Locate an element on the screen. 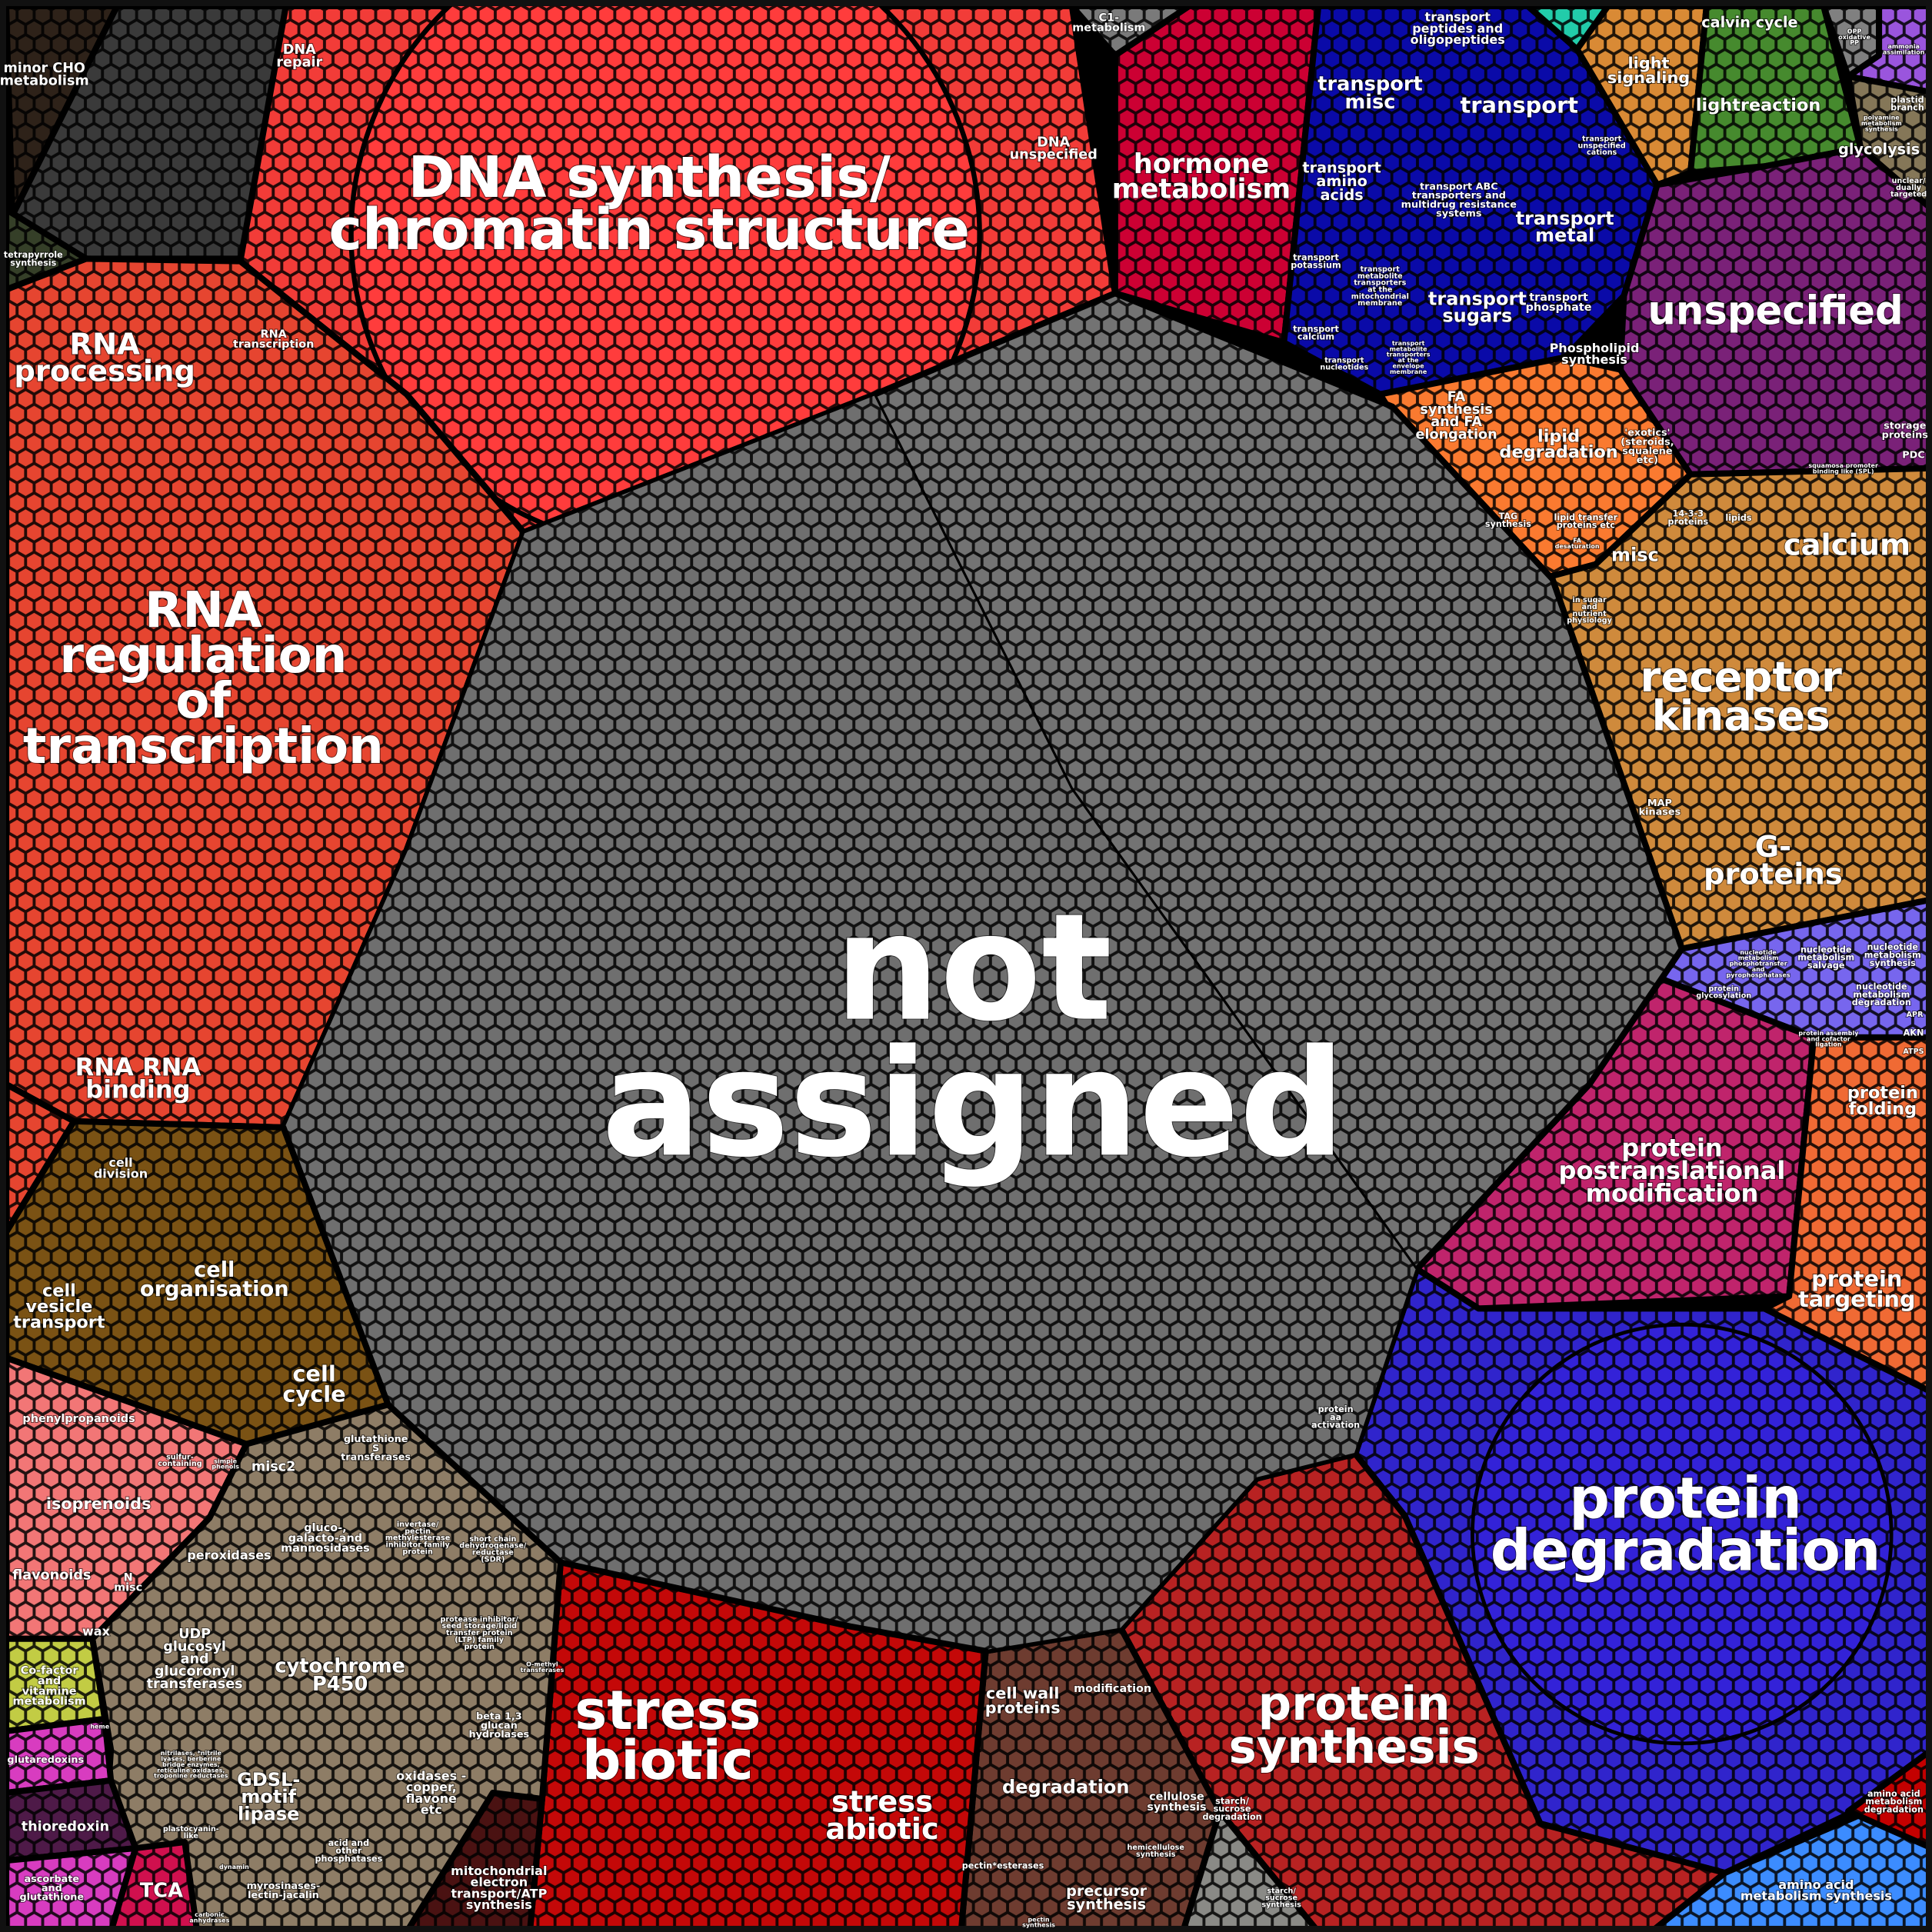 The width and height of the screenshot is (1932, 1932). region-label: RNA processing is located at coordinates (104, 357).